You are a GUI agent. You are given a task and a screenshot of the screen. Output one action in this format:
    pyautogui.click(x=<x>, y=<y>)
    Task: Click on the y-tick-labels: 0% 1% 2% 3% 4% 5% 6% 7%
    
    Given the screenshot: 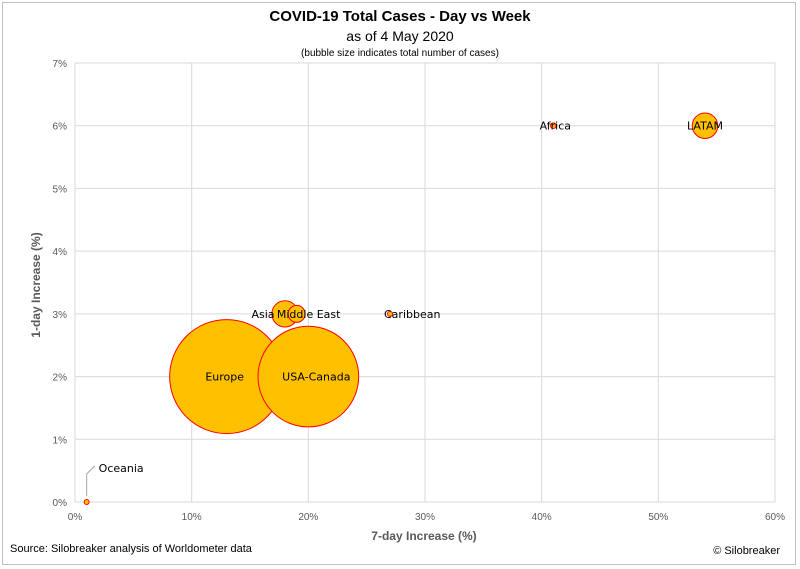 What is the action you would take?
    pyautogui.click(x=60, y=284)
    